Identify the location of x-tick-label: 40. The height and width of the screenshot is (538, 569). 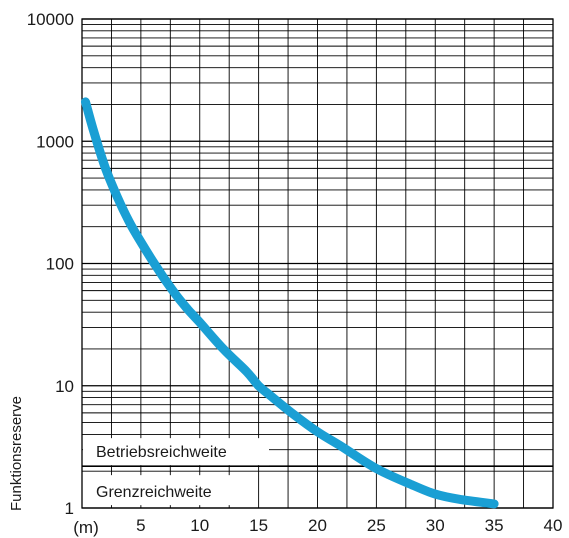
(553, 525).